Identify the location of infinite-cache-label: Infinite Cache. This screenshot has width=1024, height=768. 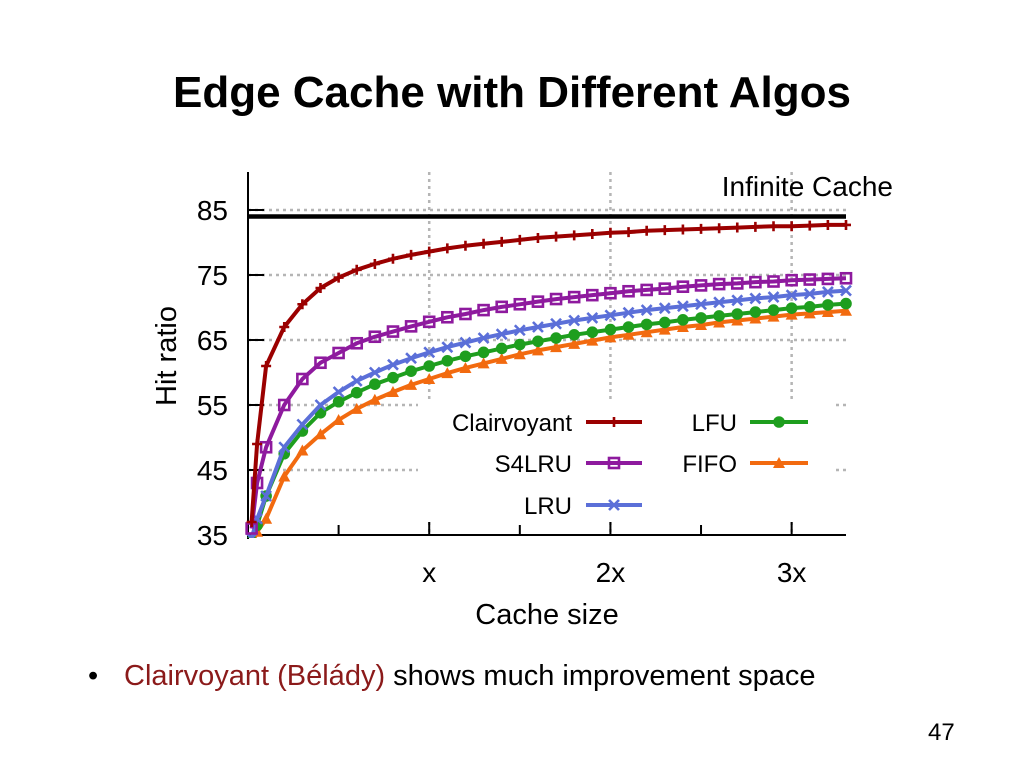
(807, 186).